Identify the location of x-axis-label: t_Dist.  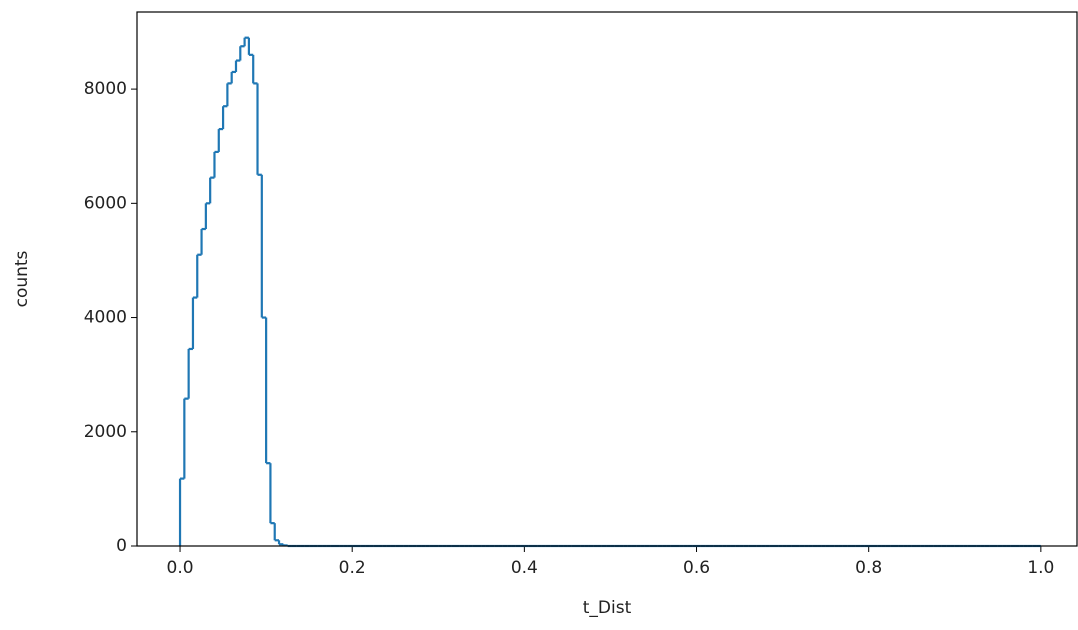
(607, 608).